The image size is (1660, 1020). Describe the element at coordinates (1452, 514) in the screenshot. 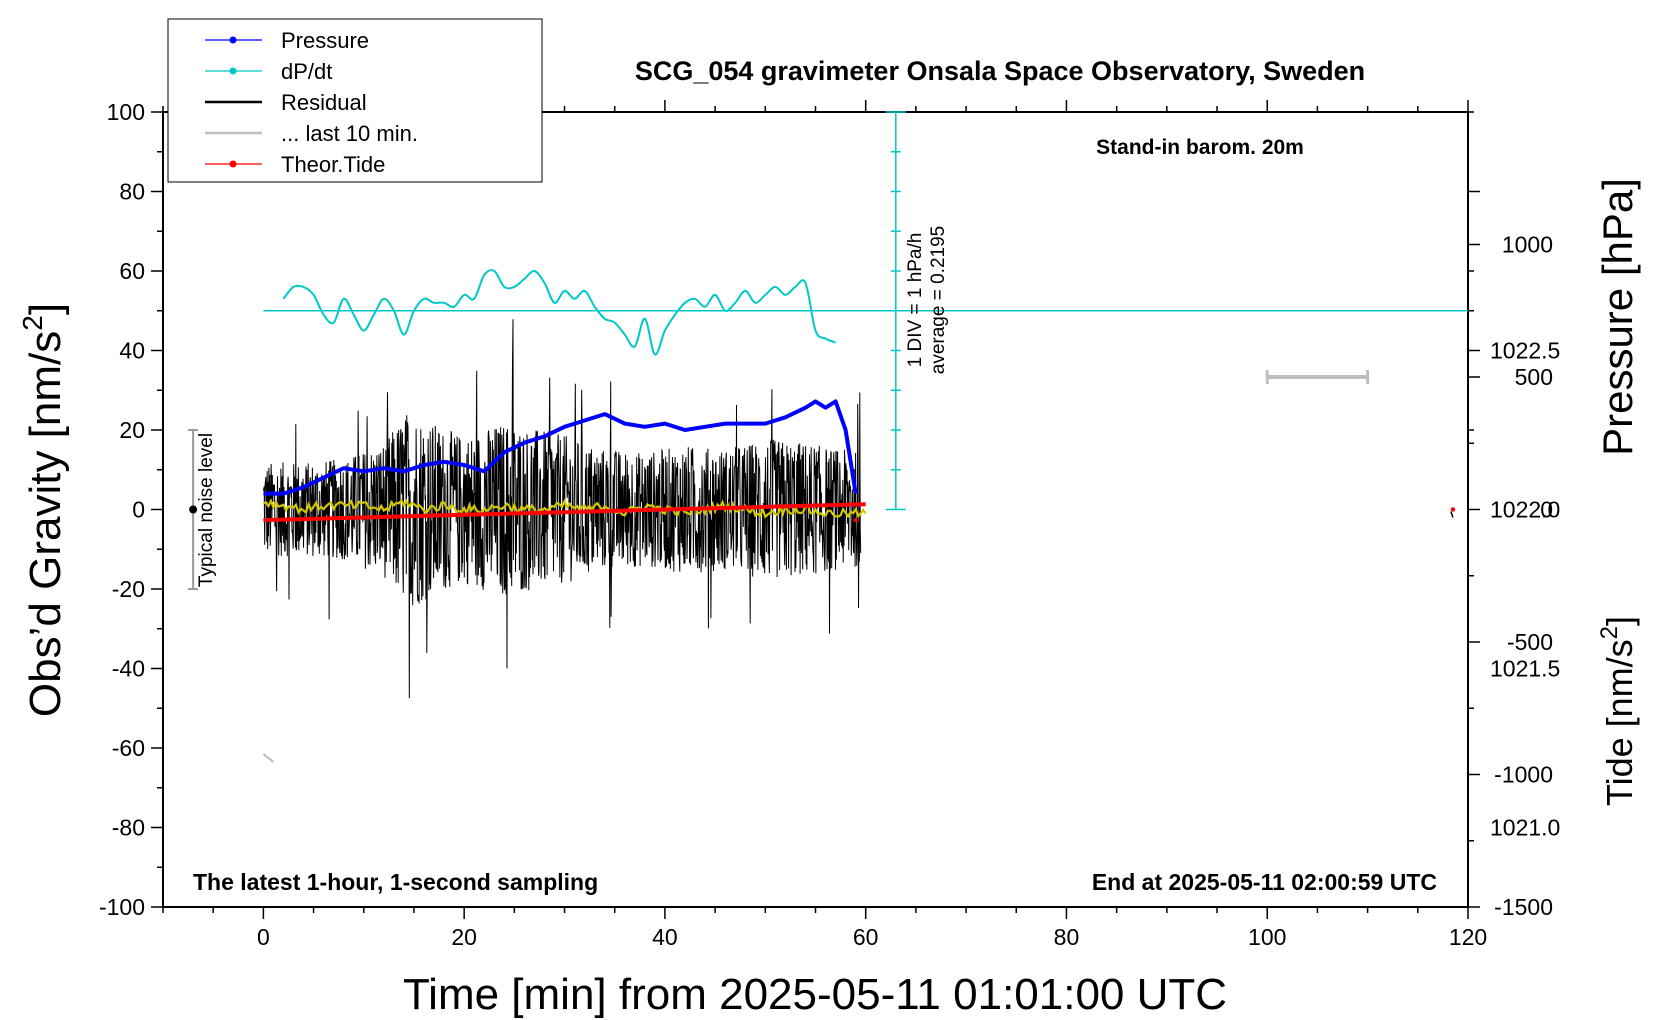

I see `residual-end-mark` at that location.